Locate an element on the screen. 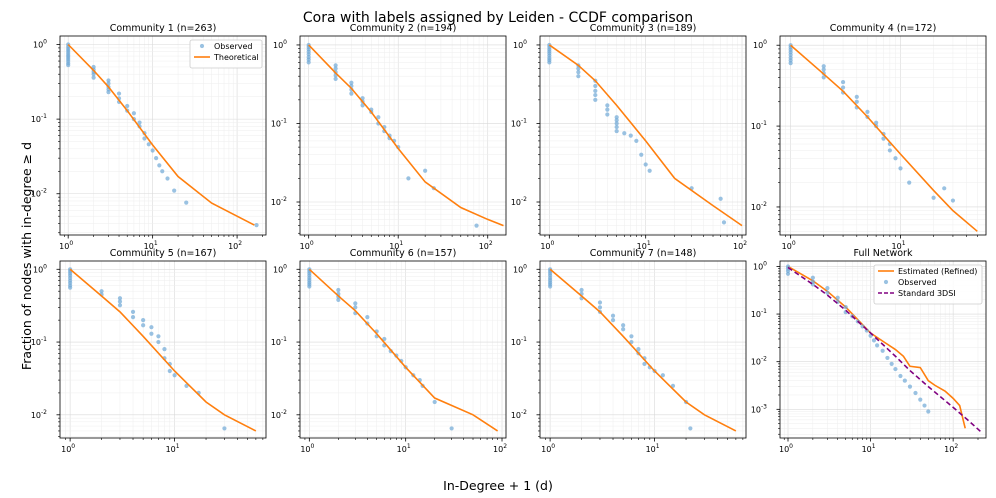 The height and width of the screenshot is (498, 996). subplot-title: Community 7 (n=148) is located at coordinates (643, 253).